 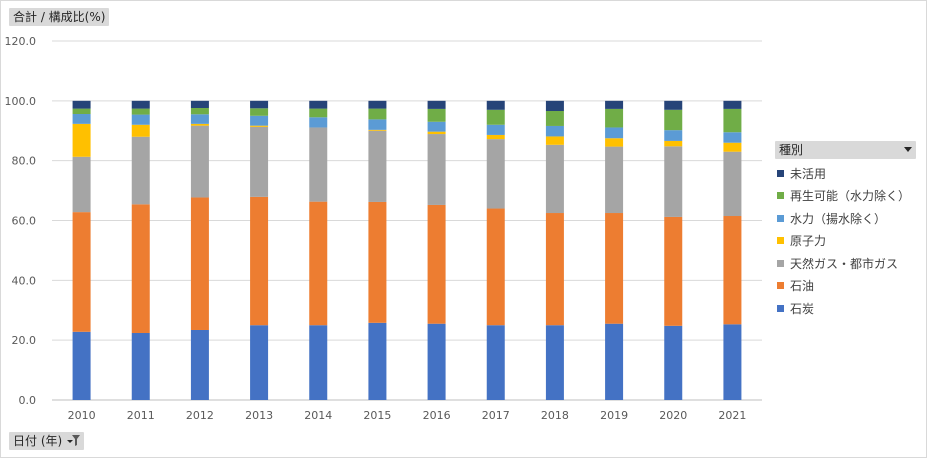 I want to click on filter-icon, so click(x=73, y=440).